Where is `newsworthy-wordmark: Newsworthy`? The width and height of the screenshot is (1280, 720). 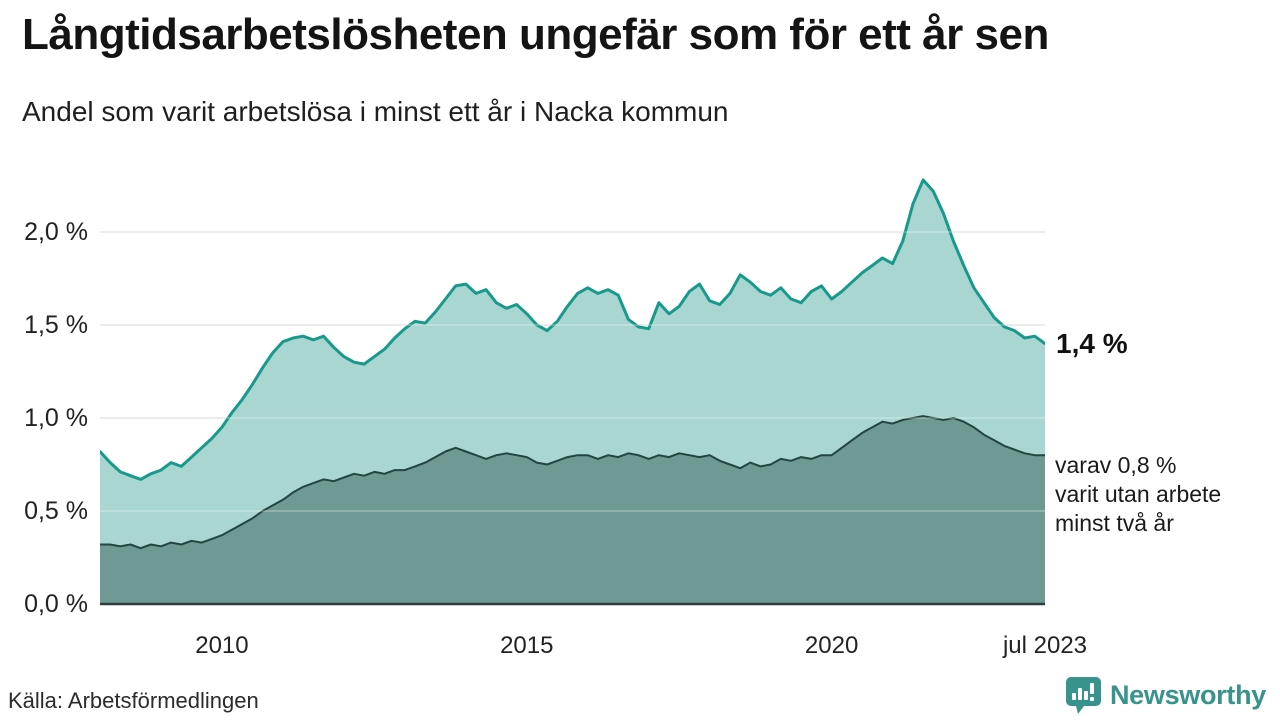
newsworthy-wordmark: Newsworthy is located at coordinates (1187, 694).